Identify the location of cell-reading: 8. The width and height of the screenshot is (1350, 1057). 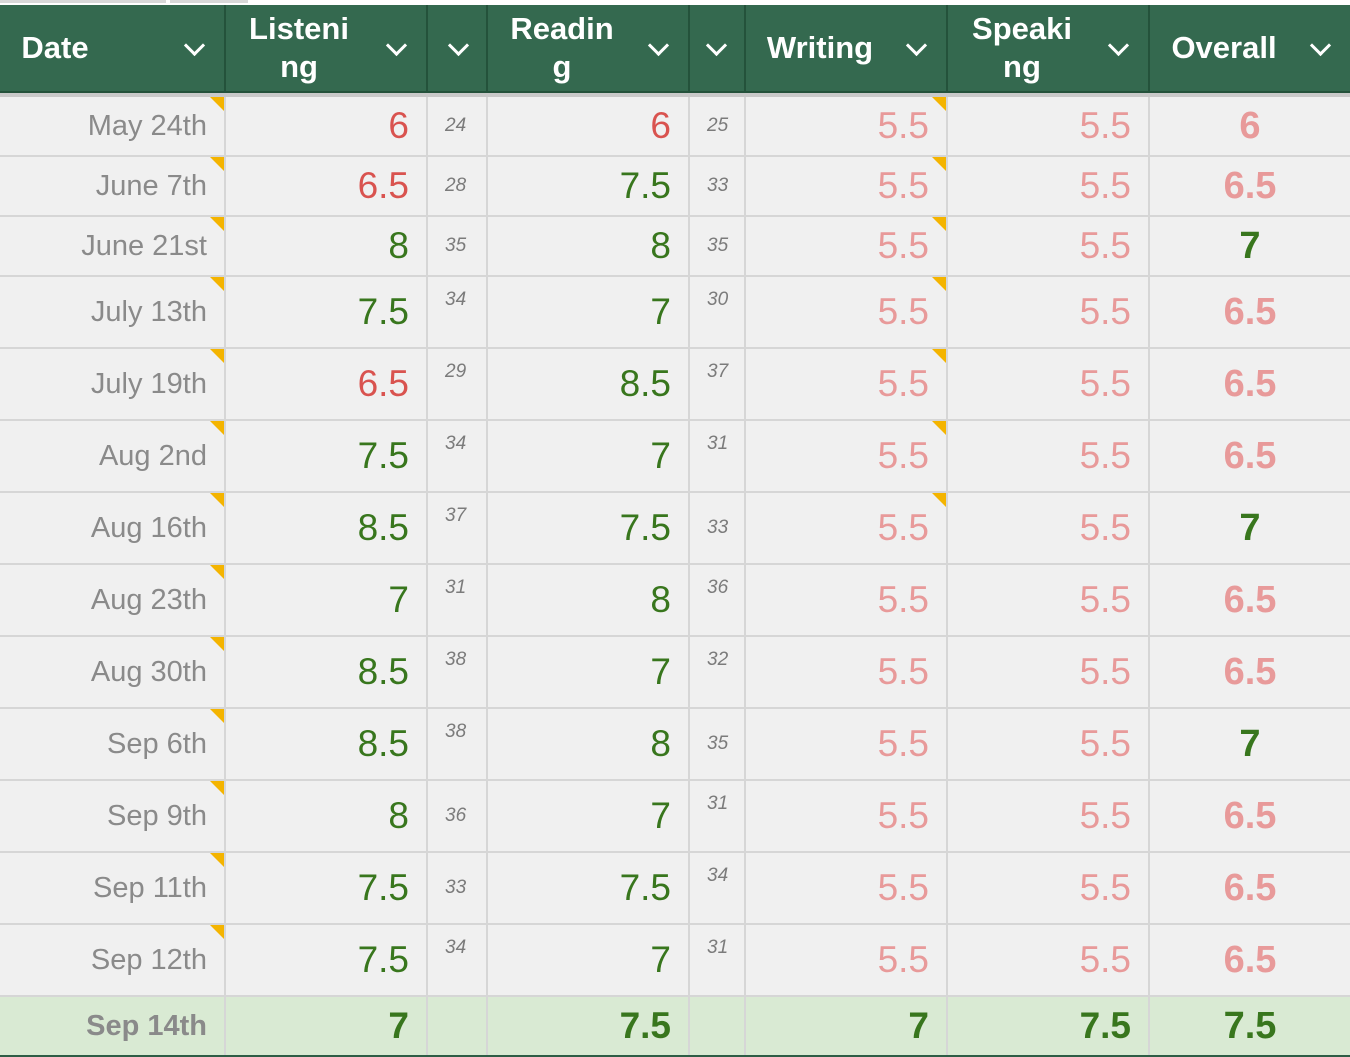
(588, 600).